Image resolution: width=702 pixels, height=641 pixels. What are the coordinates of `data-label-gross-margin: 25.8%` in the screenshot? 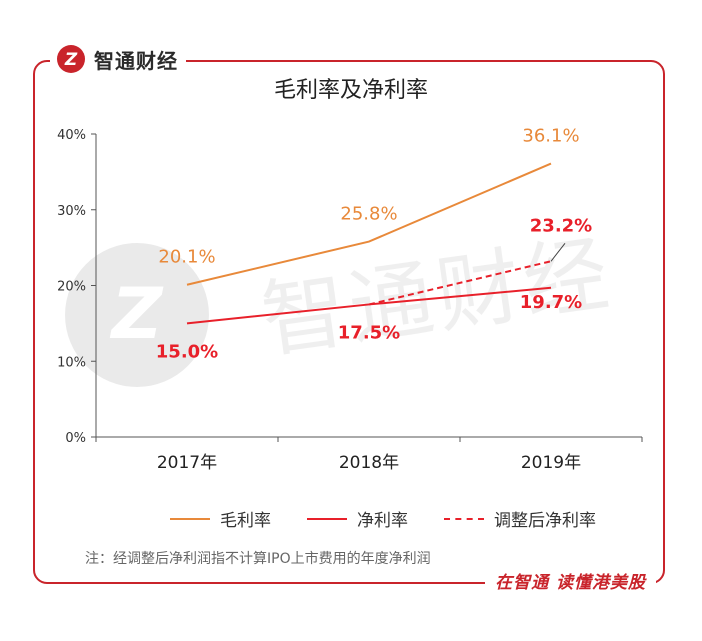 It's located at (368, 214).